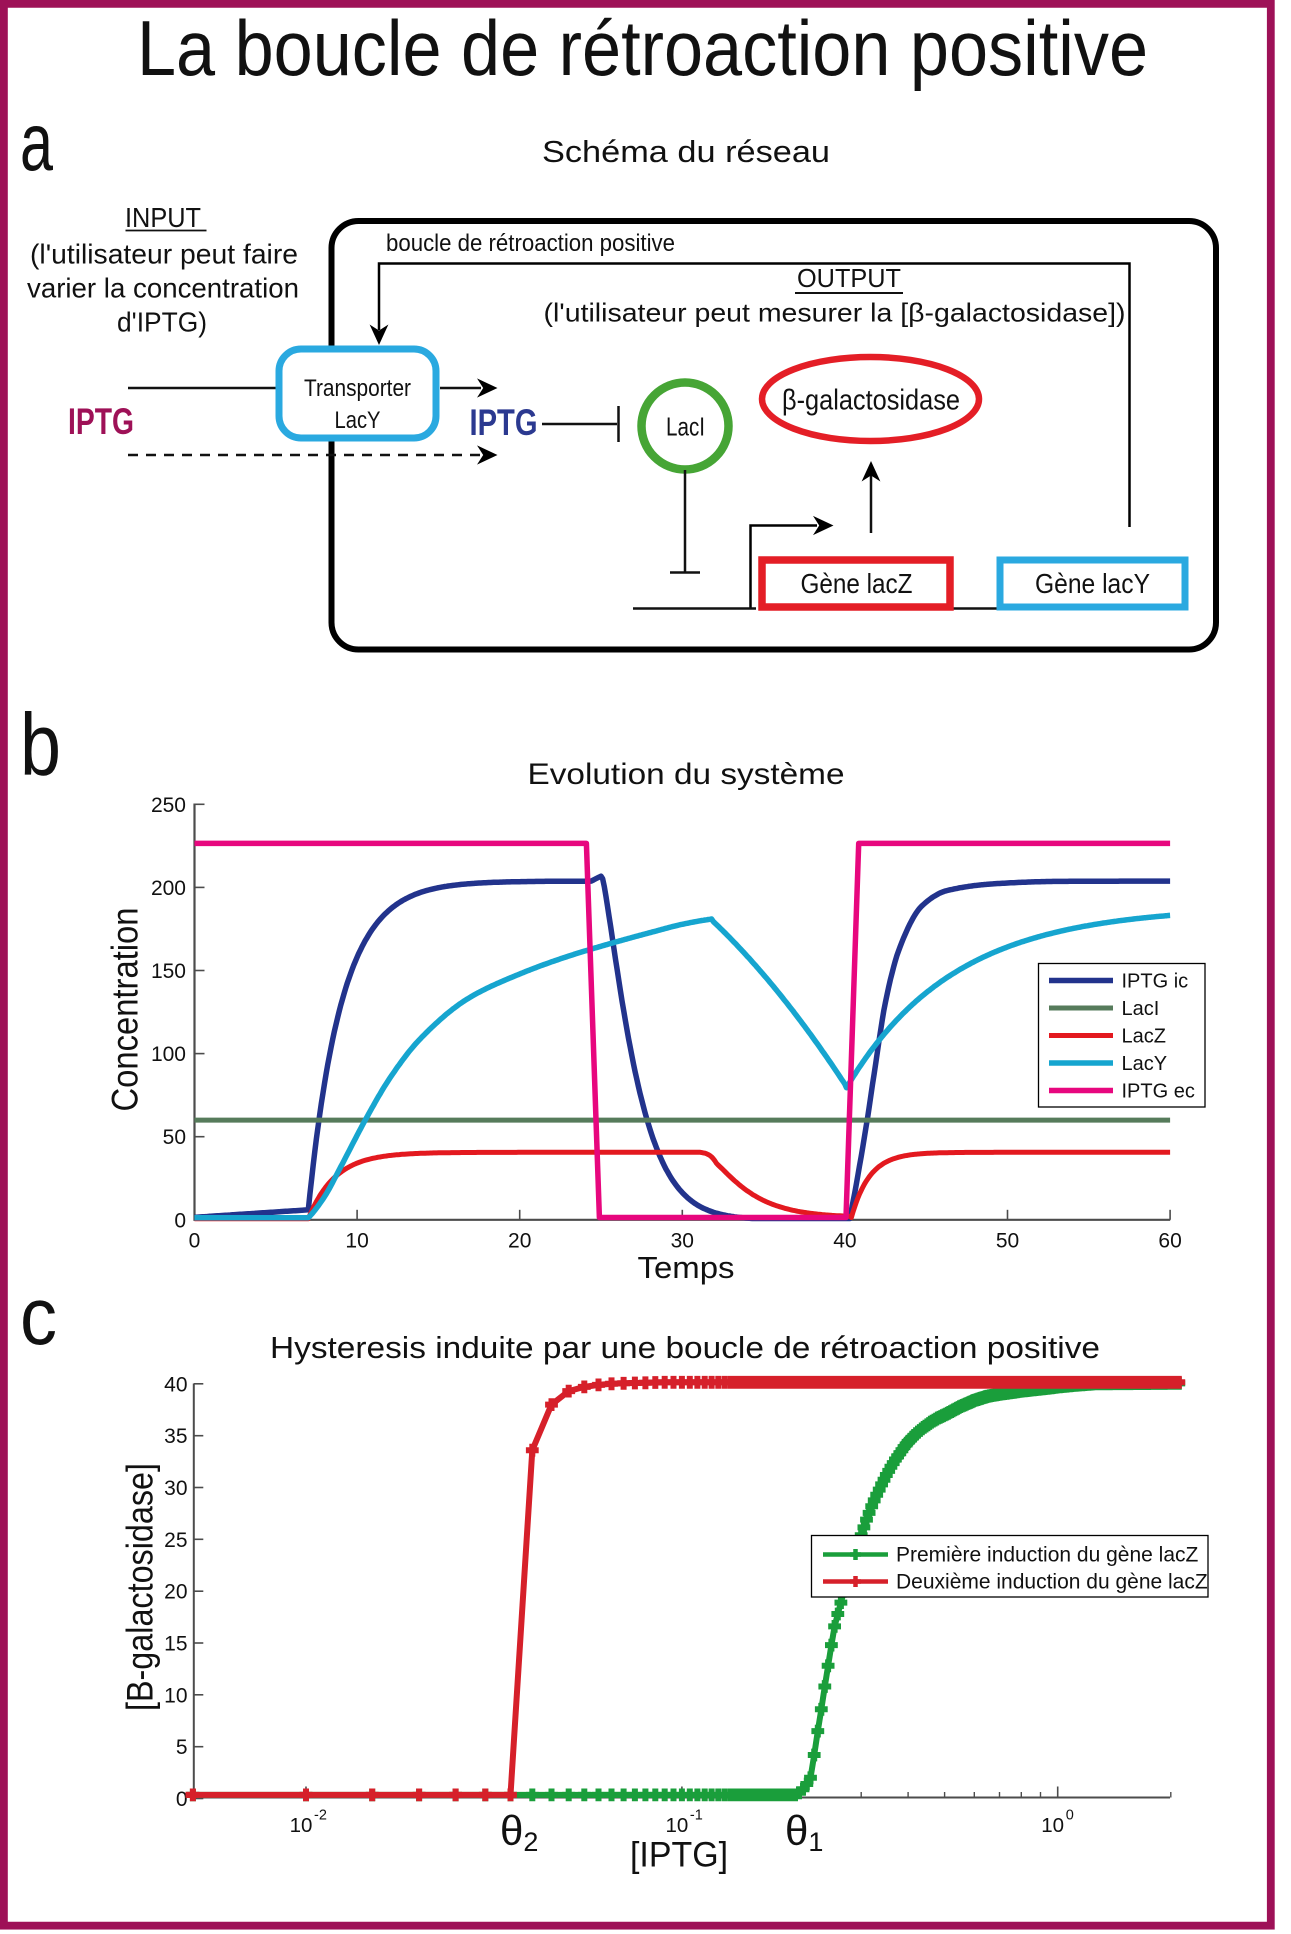 The width and height of the screenshot is (1291, 1934). Describe the element at coordinates (1092, 583) in the screenshot. I see `svg-text: Gène lacY` at that location.